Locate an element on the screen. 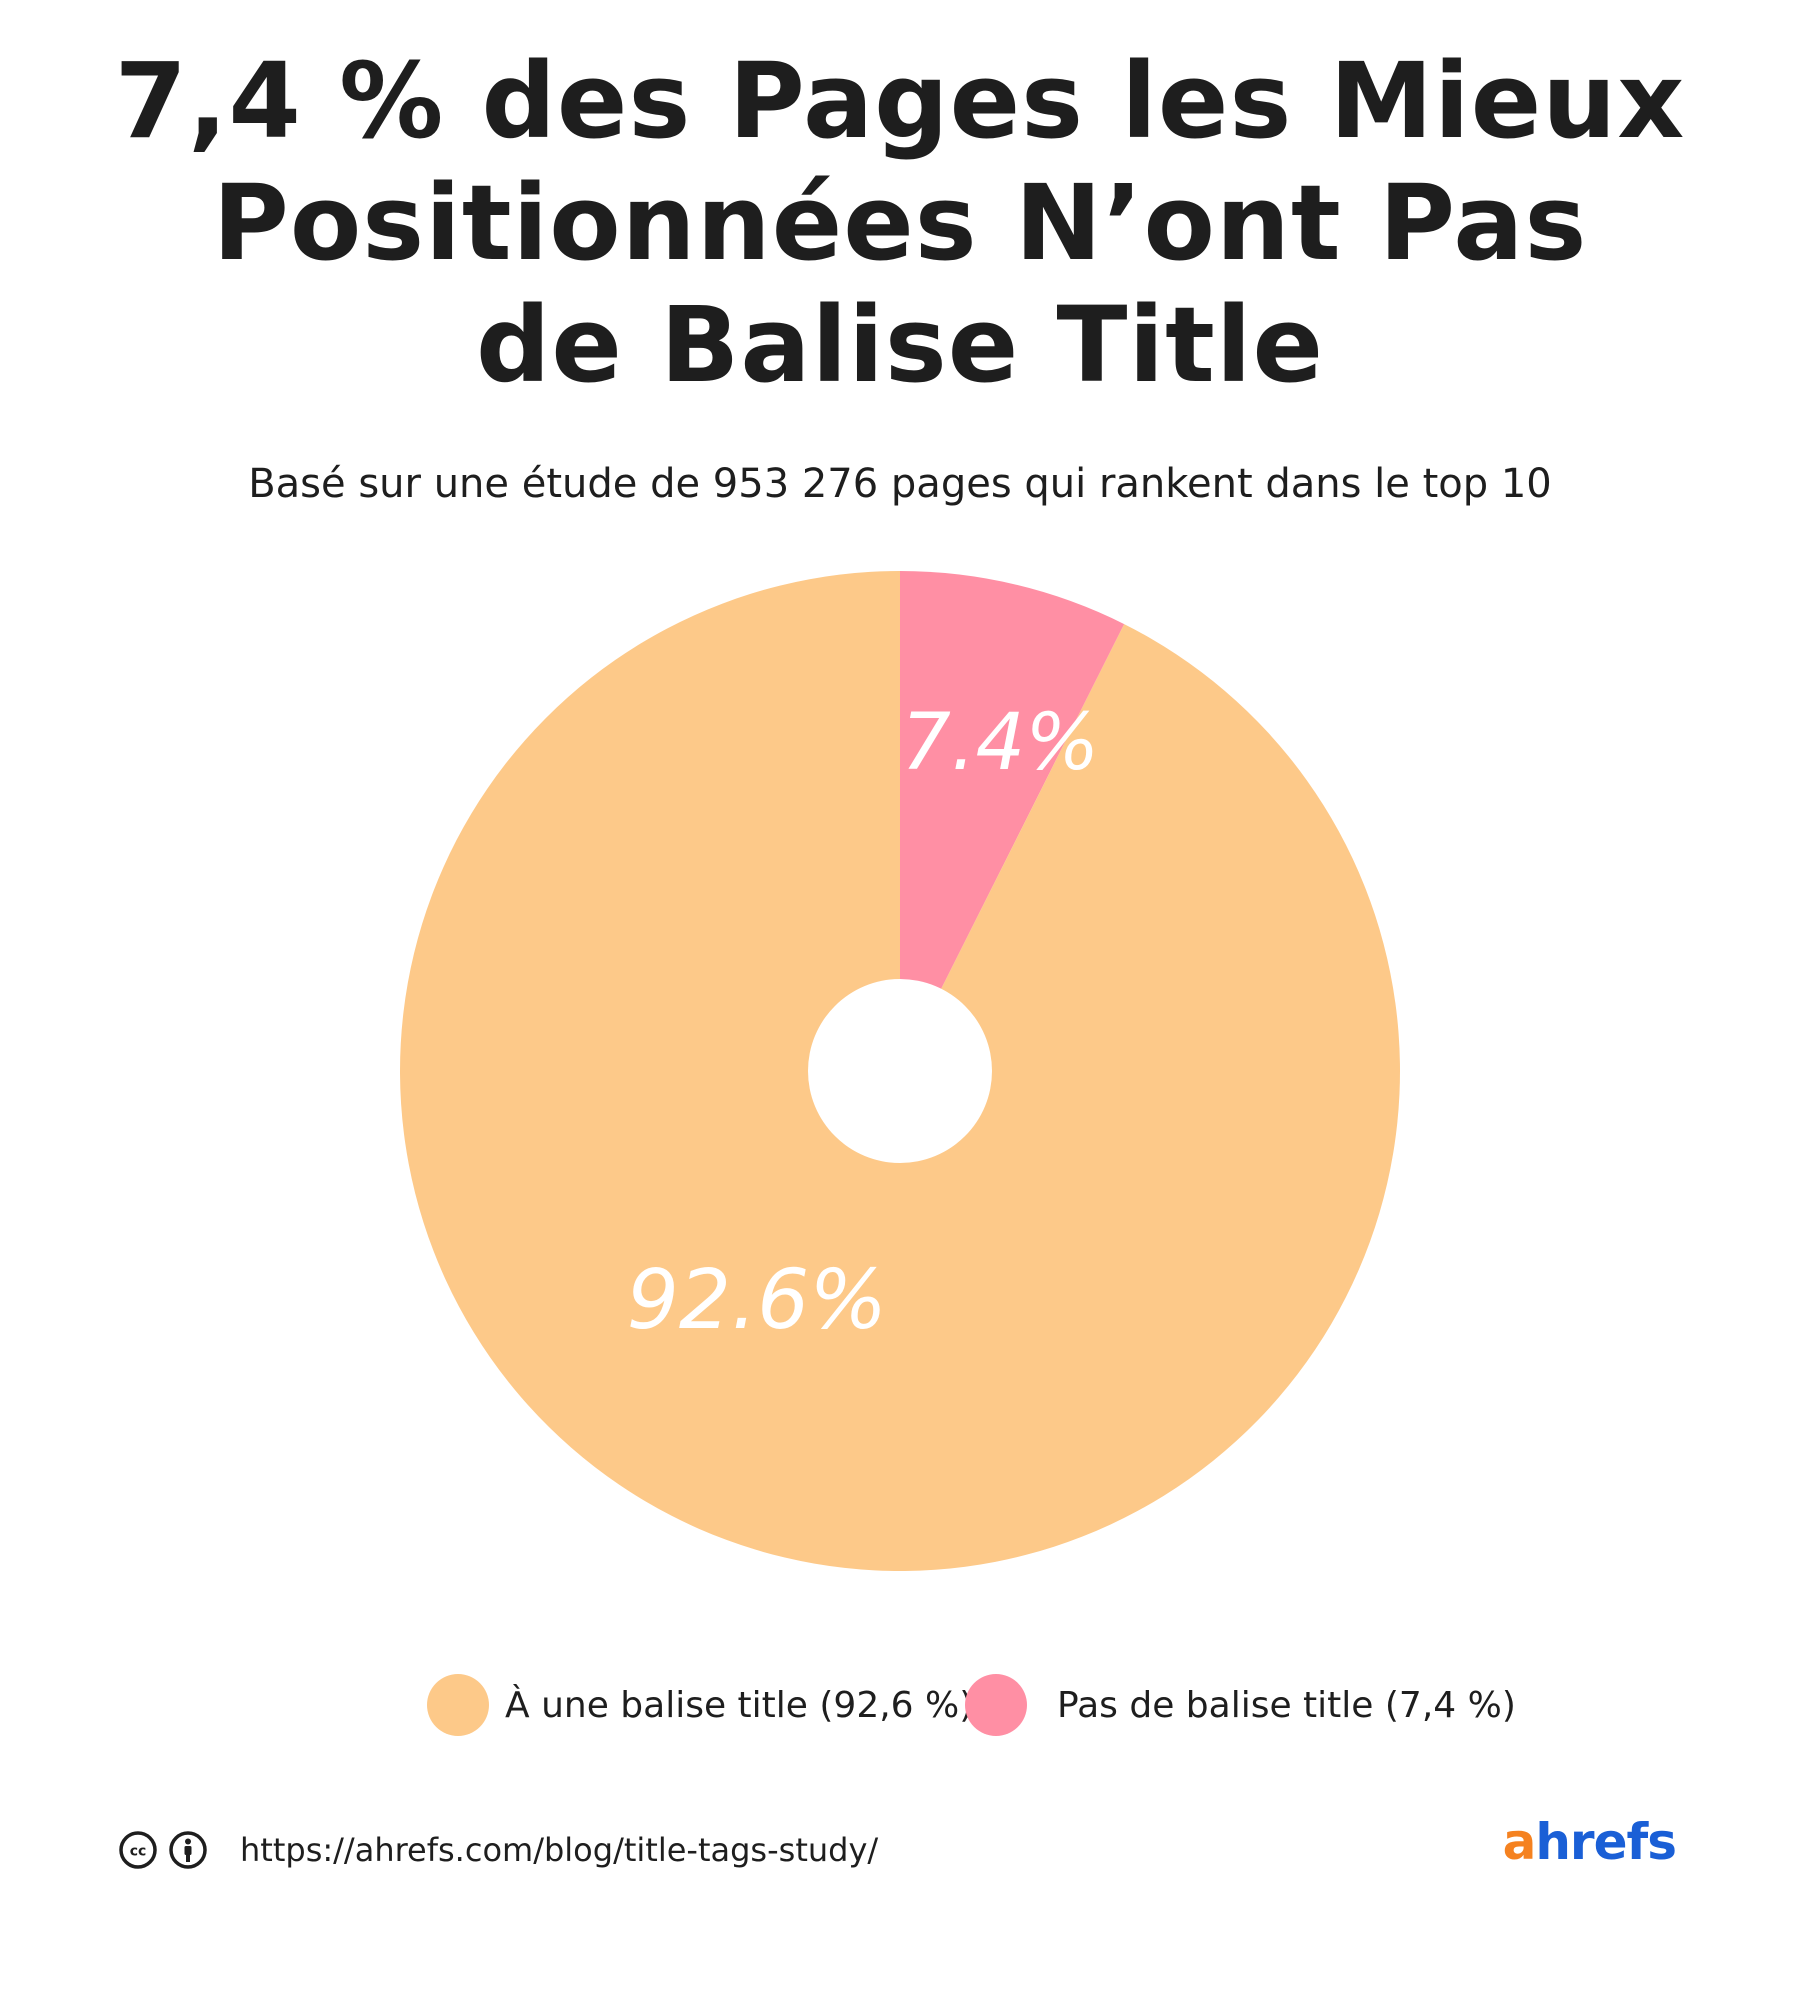 The height and width of the screenshot is (1992, 1800). ahrefs-logo: ahrefs is located at coordinates (1589, 1842).